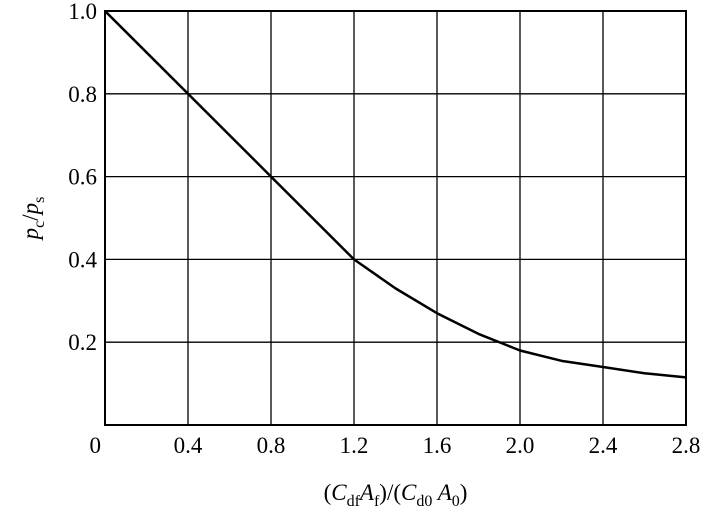 This screenshot has width=708, height=511. What do you see at coordinates (520, 445) in the screenshot?
I see `x-tick-label: 2.0` at bounding box center [520, 445].